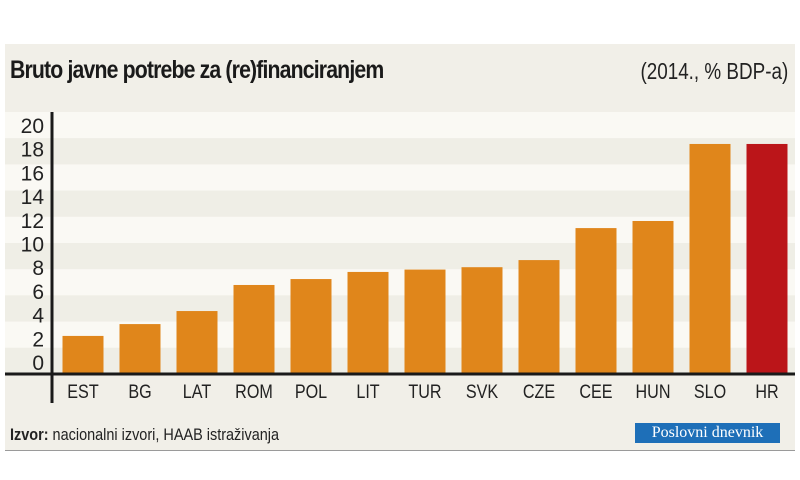 The image size is (800, 480). Describe the element at coordinates (311, 392) in the screenshot. I see `x-tick-label: POL` at that location.